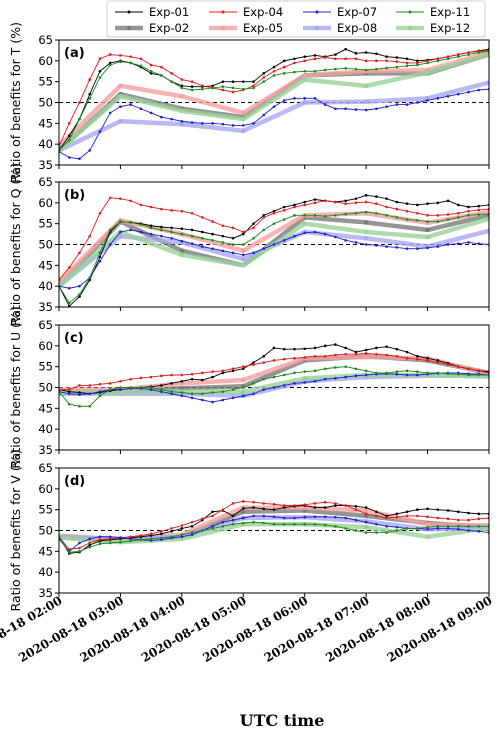 This screenshot has width=500, height=733. Describe the element at coordinates (129, 12) in the screenshot. I see `legend-marker` at that location.